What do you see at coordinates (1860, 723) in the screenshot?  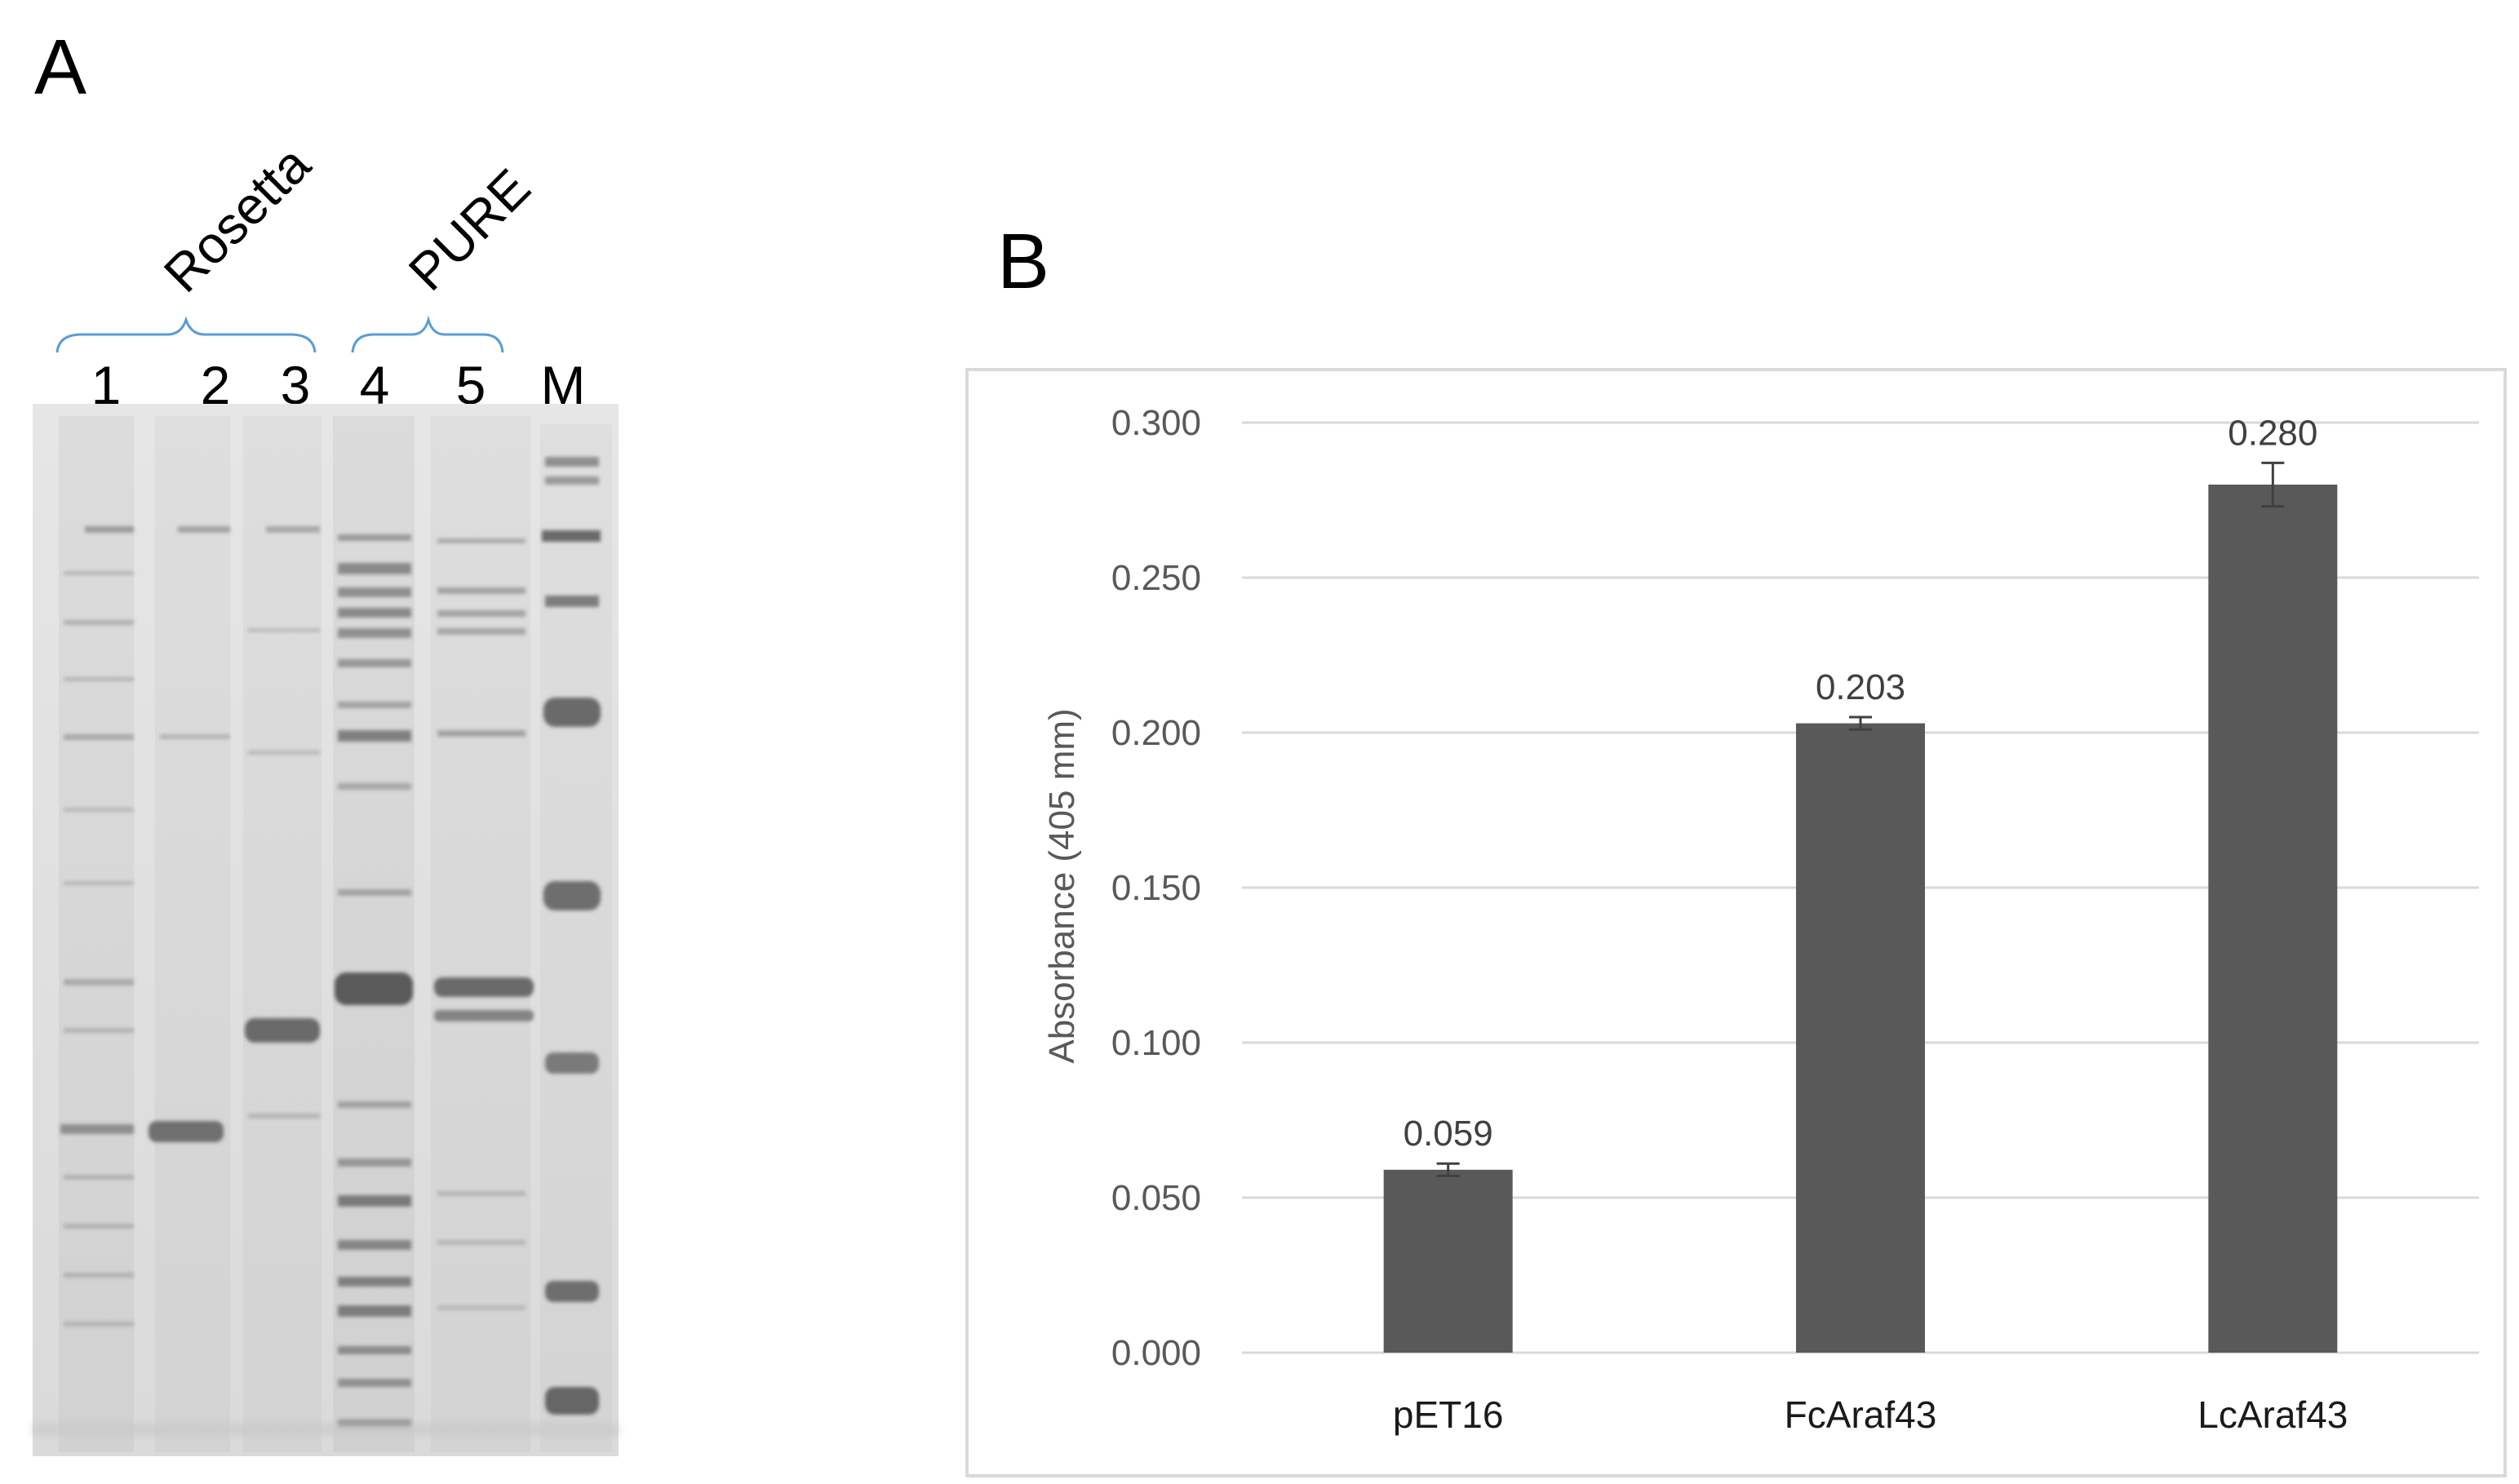 I see `error-bar-fcaraf43` at bounding box center [1860, 723].